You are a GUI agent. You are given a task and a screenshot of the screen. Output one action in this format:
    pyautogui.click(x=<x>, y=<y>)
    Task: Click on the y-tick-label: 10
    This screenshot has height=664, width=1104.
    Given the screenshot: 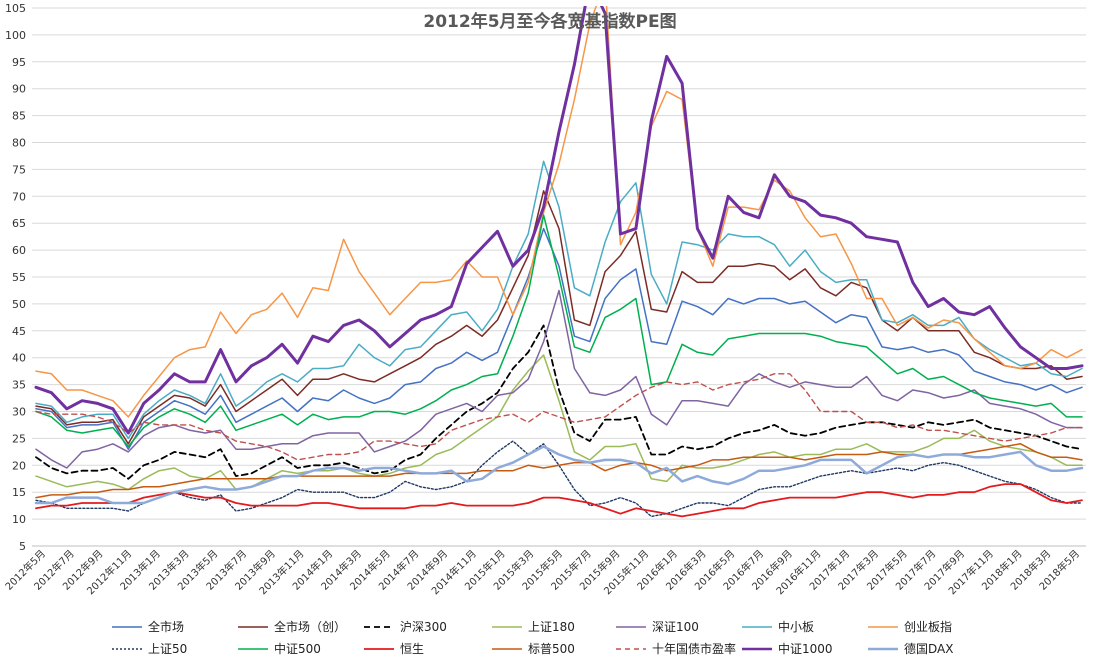 What is the action you would take?
    pyautogui.click(x=19, y=519)
    